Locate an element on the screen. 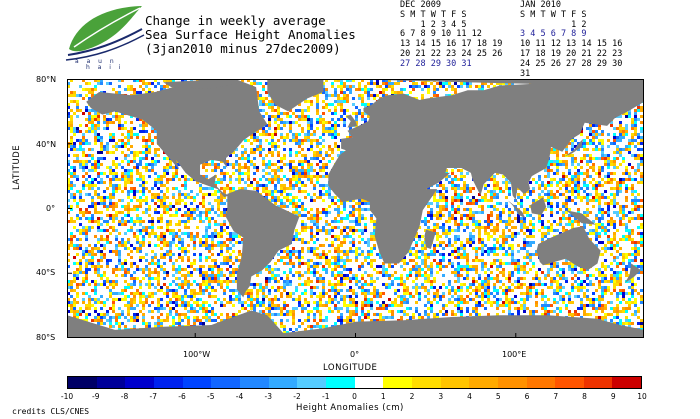 This screenshot has height=419, width=700. credits-text: credits CLS/CNES is located at coordinates (51, 411).